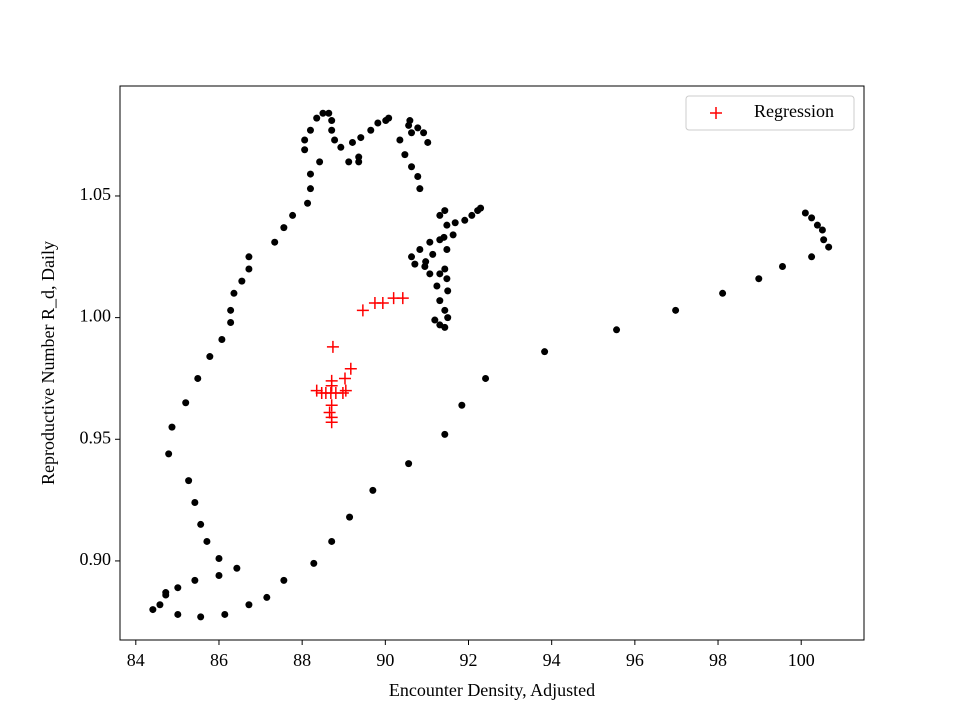 This screenshot has width=960, height=720. What do you see at coordinates (96, 437) in the screenshot?
I see `y-tick-label: 0.95` at bounding box center [96, 437].